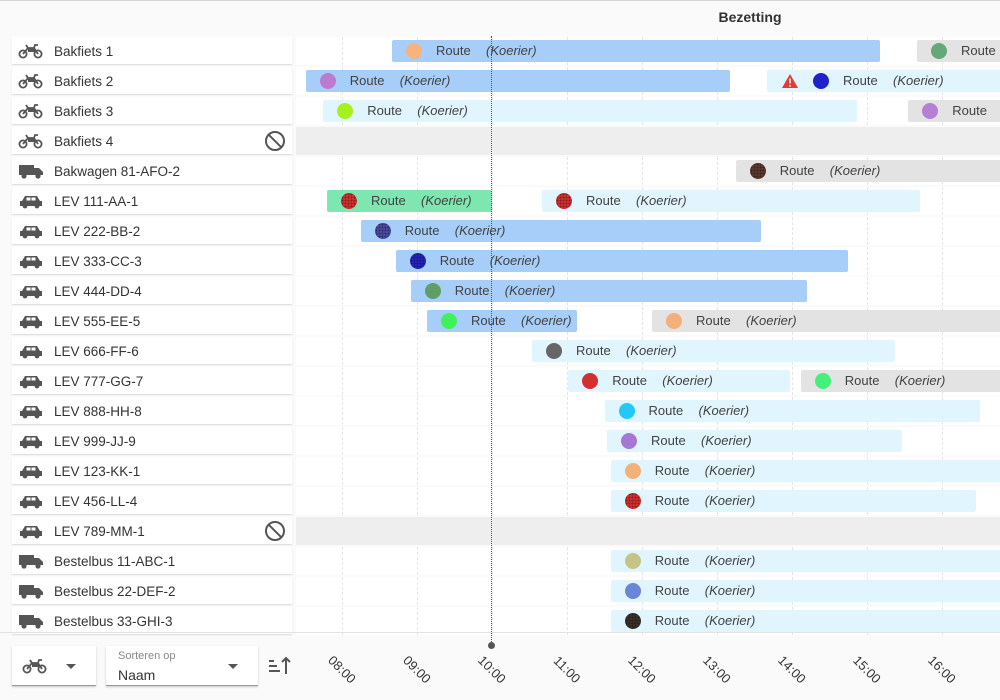 The height and width of the screenshot is (700, 1000). I want to click on vehicle-header: Bestelbus 33-GHI-3, so click(152, 620).